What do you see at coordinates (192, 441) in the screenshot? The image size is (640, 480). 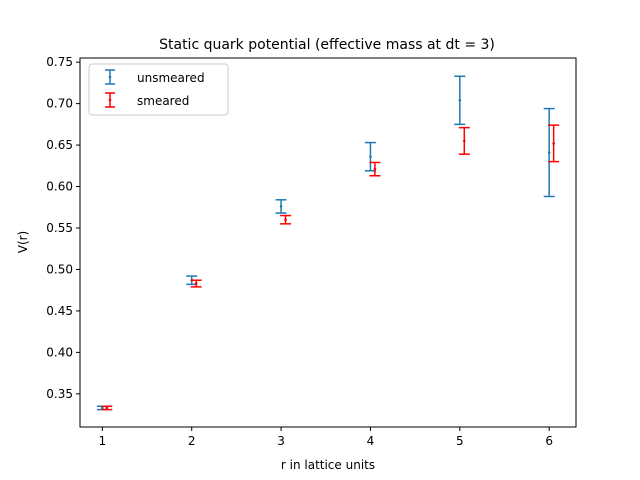 I see `x-tick-label: 2` at bounding box center [192, 441].